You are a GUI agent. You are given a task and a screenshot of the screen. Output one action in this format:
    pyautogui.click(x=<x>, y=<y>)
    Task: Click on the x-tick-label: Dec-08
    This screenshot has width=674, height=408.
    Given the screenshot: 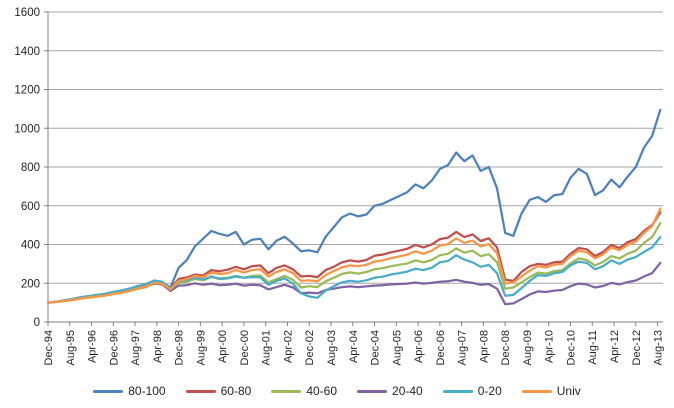 What is the action you would take?
    pyautogui.click(x=506, y=347)
    